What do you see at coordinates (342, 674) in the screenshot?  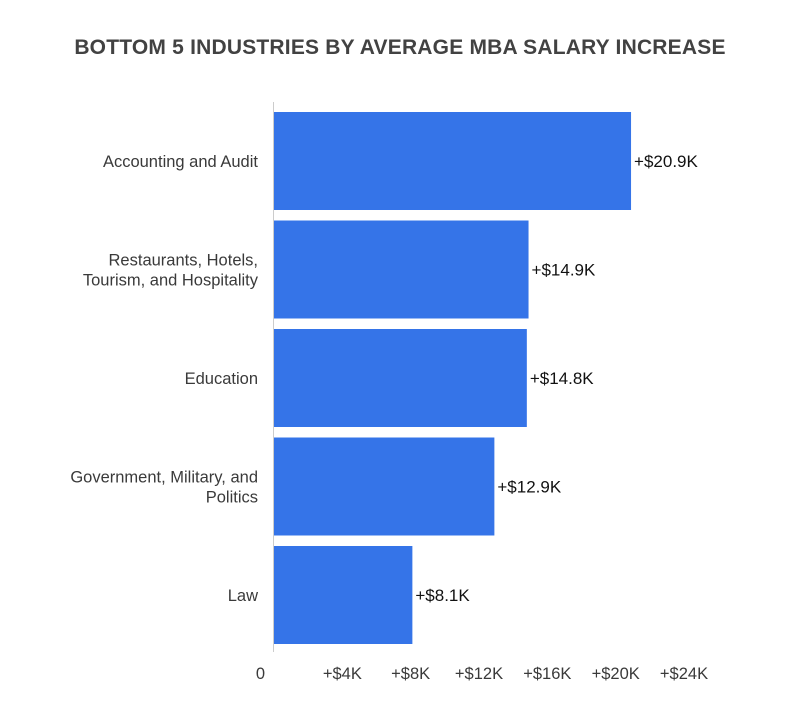 I see `x-tick-label: +$4K` at bounding box center [342, 674].